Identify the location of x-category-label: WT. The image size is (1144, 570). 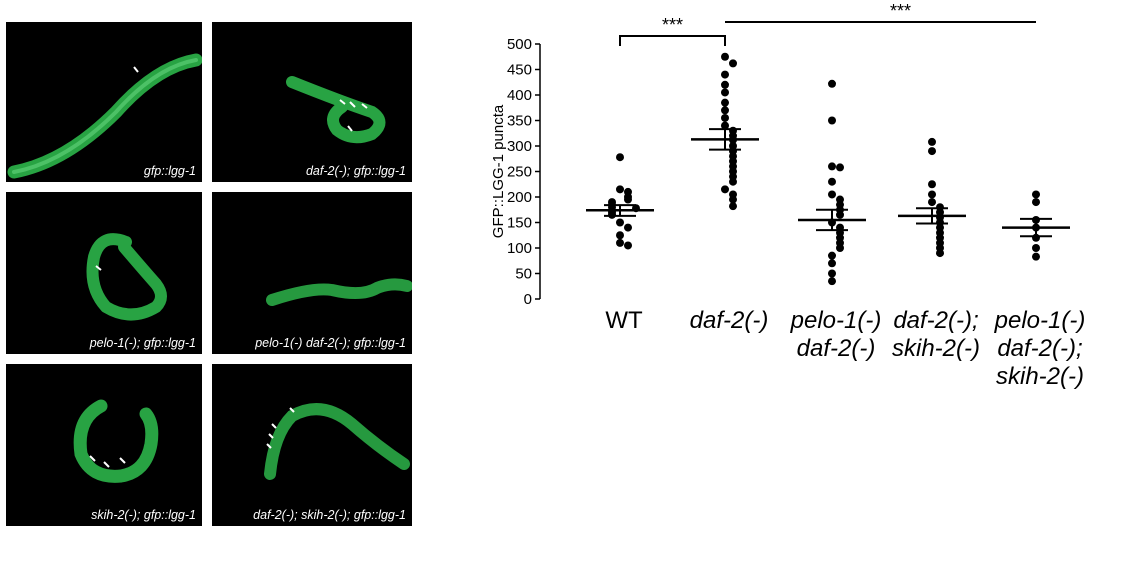
(624, 320).